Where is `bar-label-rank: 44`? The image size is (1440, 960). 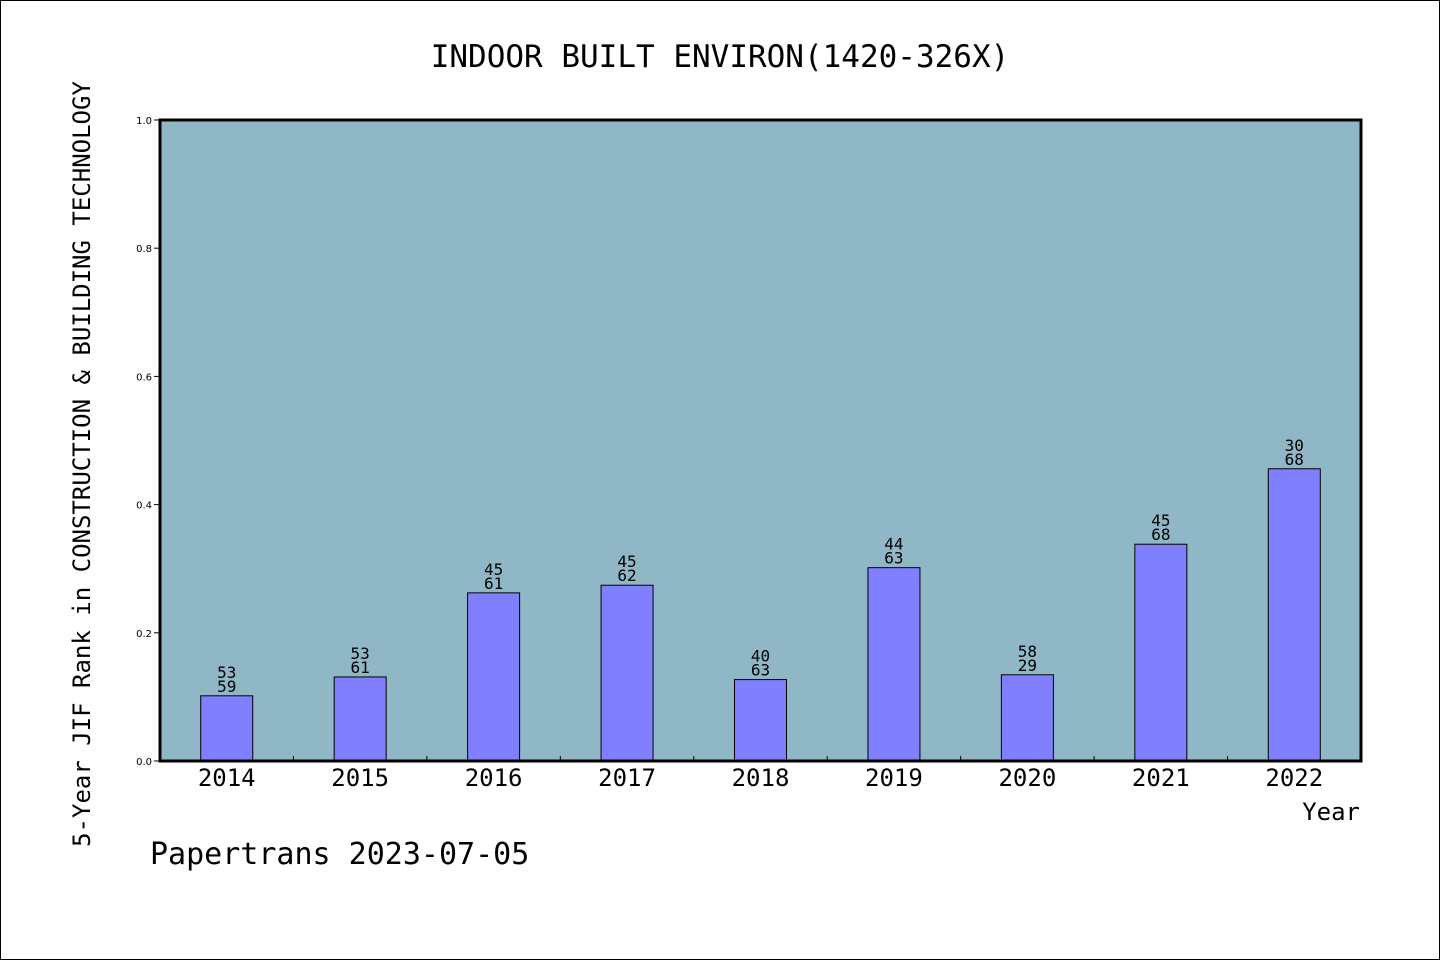
bar-label-rank: 44 is located at coordinates (893, 544).